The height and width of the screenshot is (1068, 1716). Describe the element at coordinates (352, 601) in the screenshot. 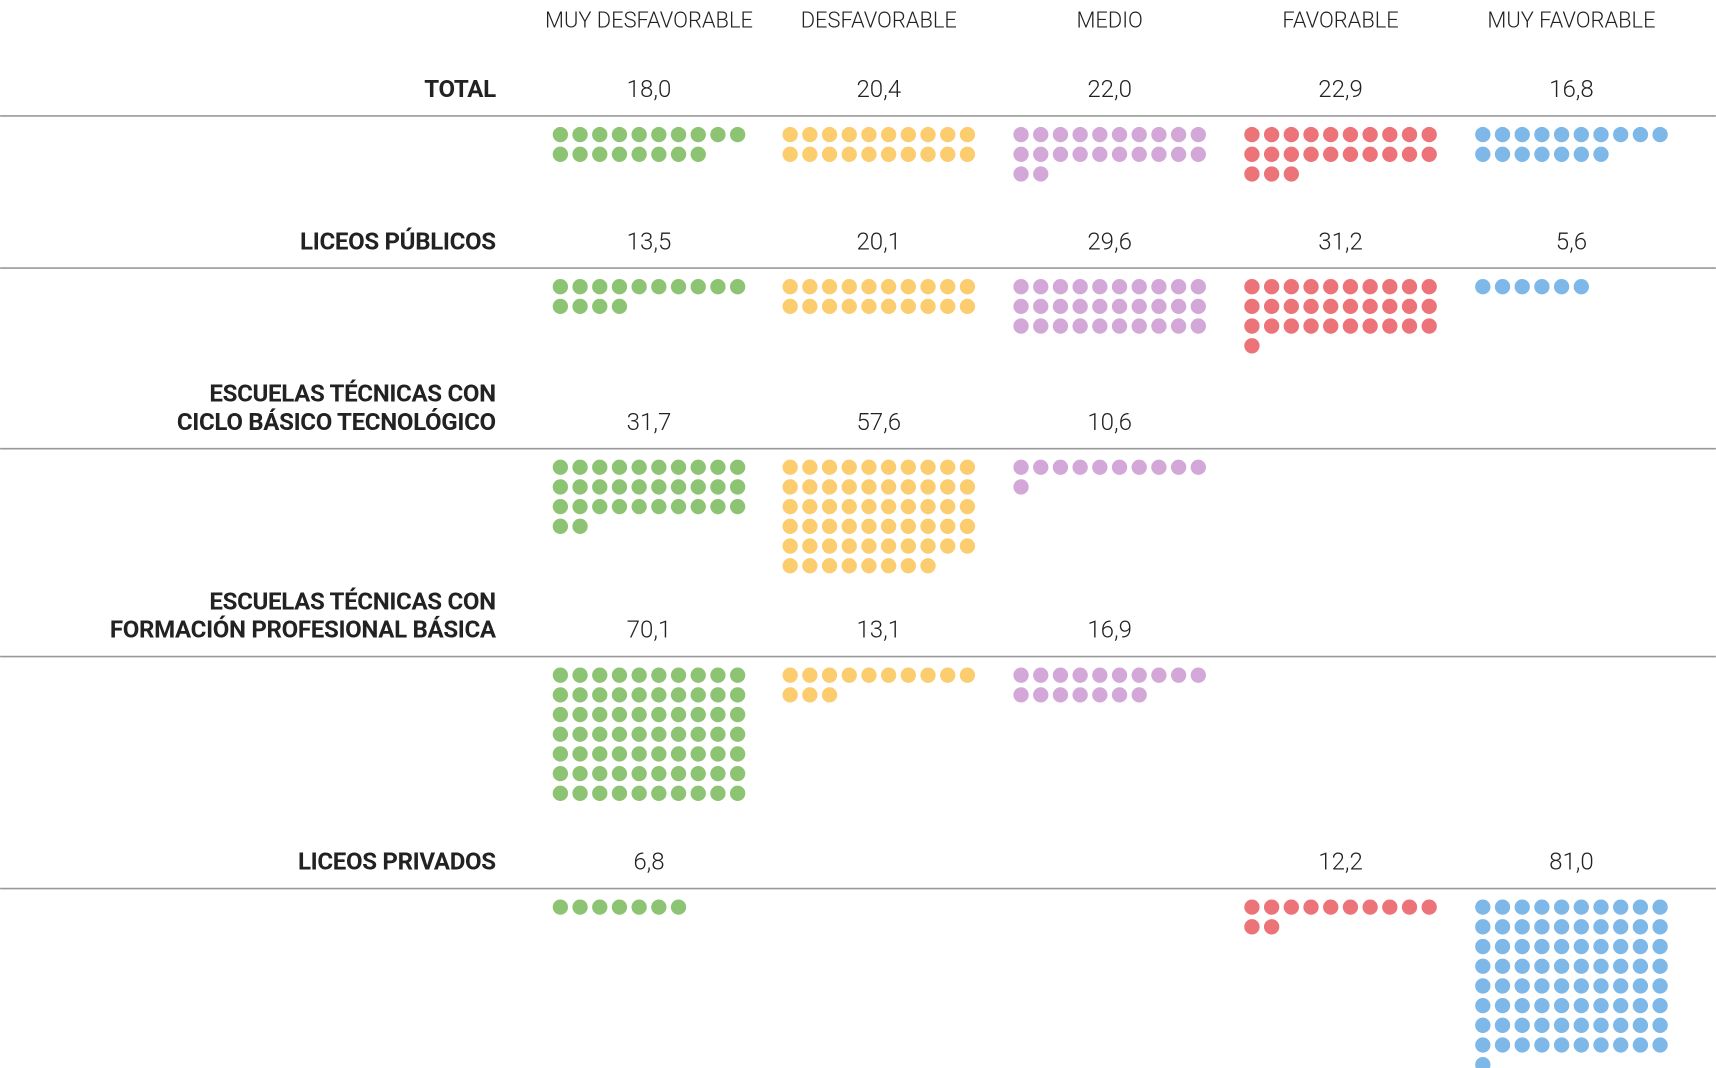

I see `row-label: ESCUELAS TÉCNICAS CON` at that location.